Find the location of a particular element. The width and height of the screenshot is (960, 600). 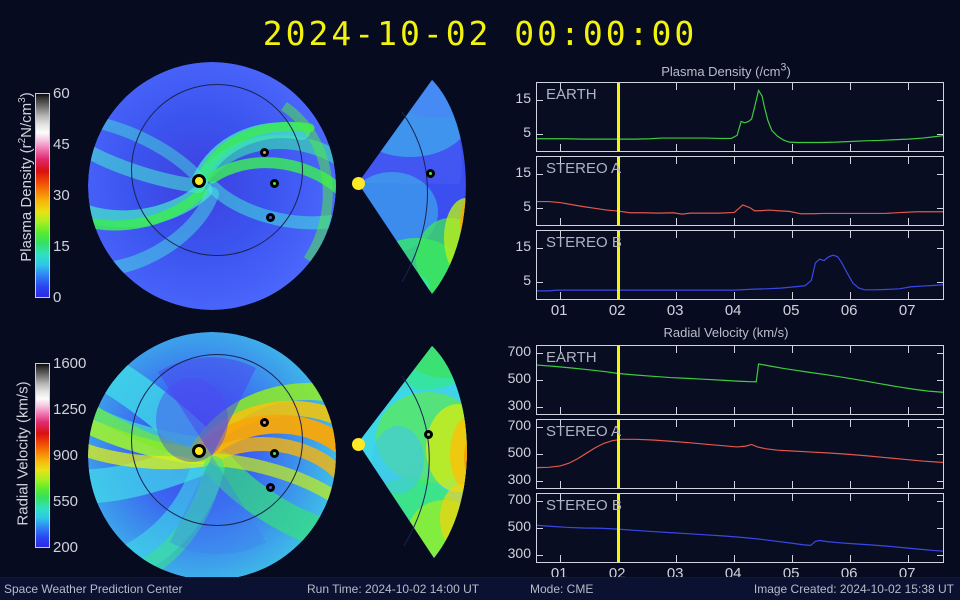

velocity-colorbar-ticks: 1600 1250 900 550 200 is located at coordinates (76, 455).